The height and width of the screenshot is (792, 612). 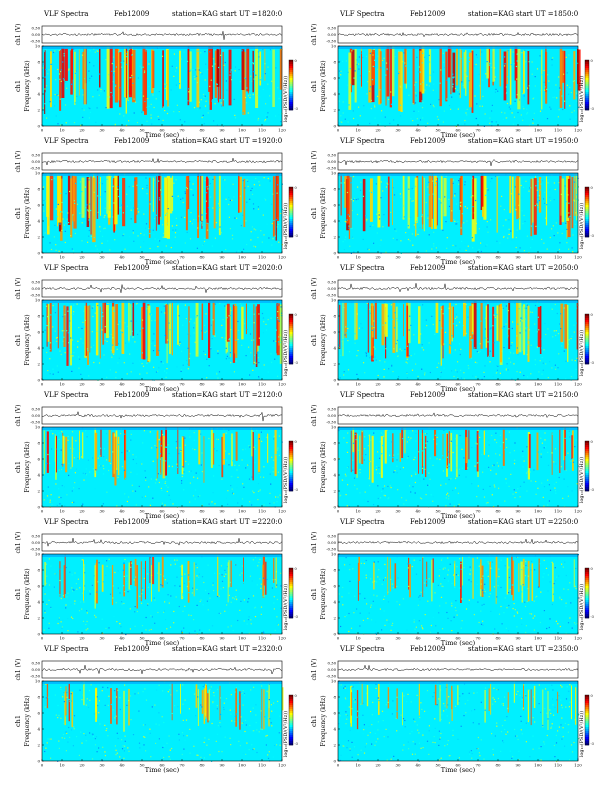 What do you see at coordinates (538, 638) in the screenshot?
I see `x-tick-label: 100` at bounding box center [538, 638].